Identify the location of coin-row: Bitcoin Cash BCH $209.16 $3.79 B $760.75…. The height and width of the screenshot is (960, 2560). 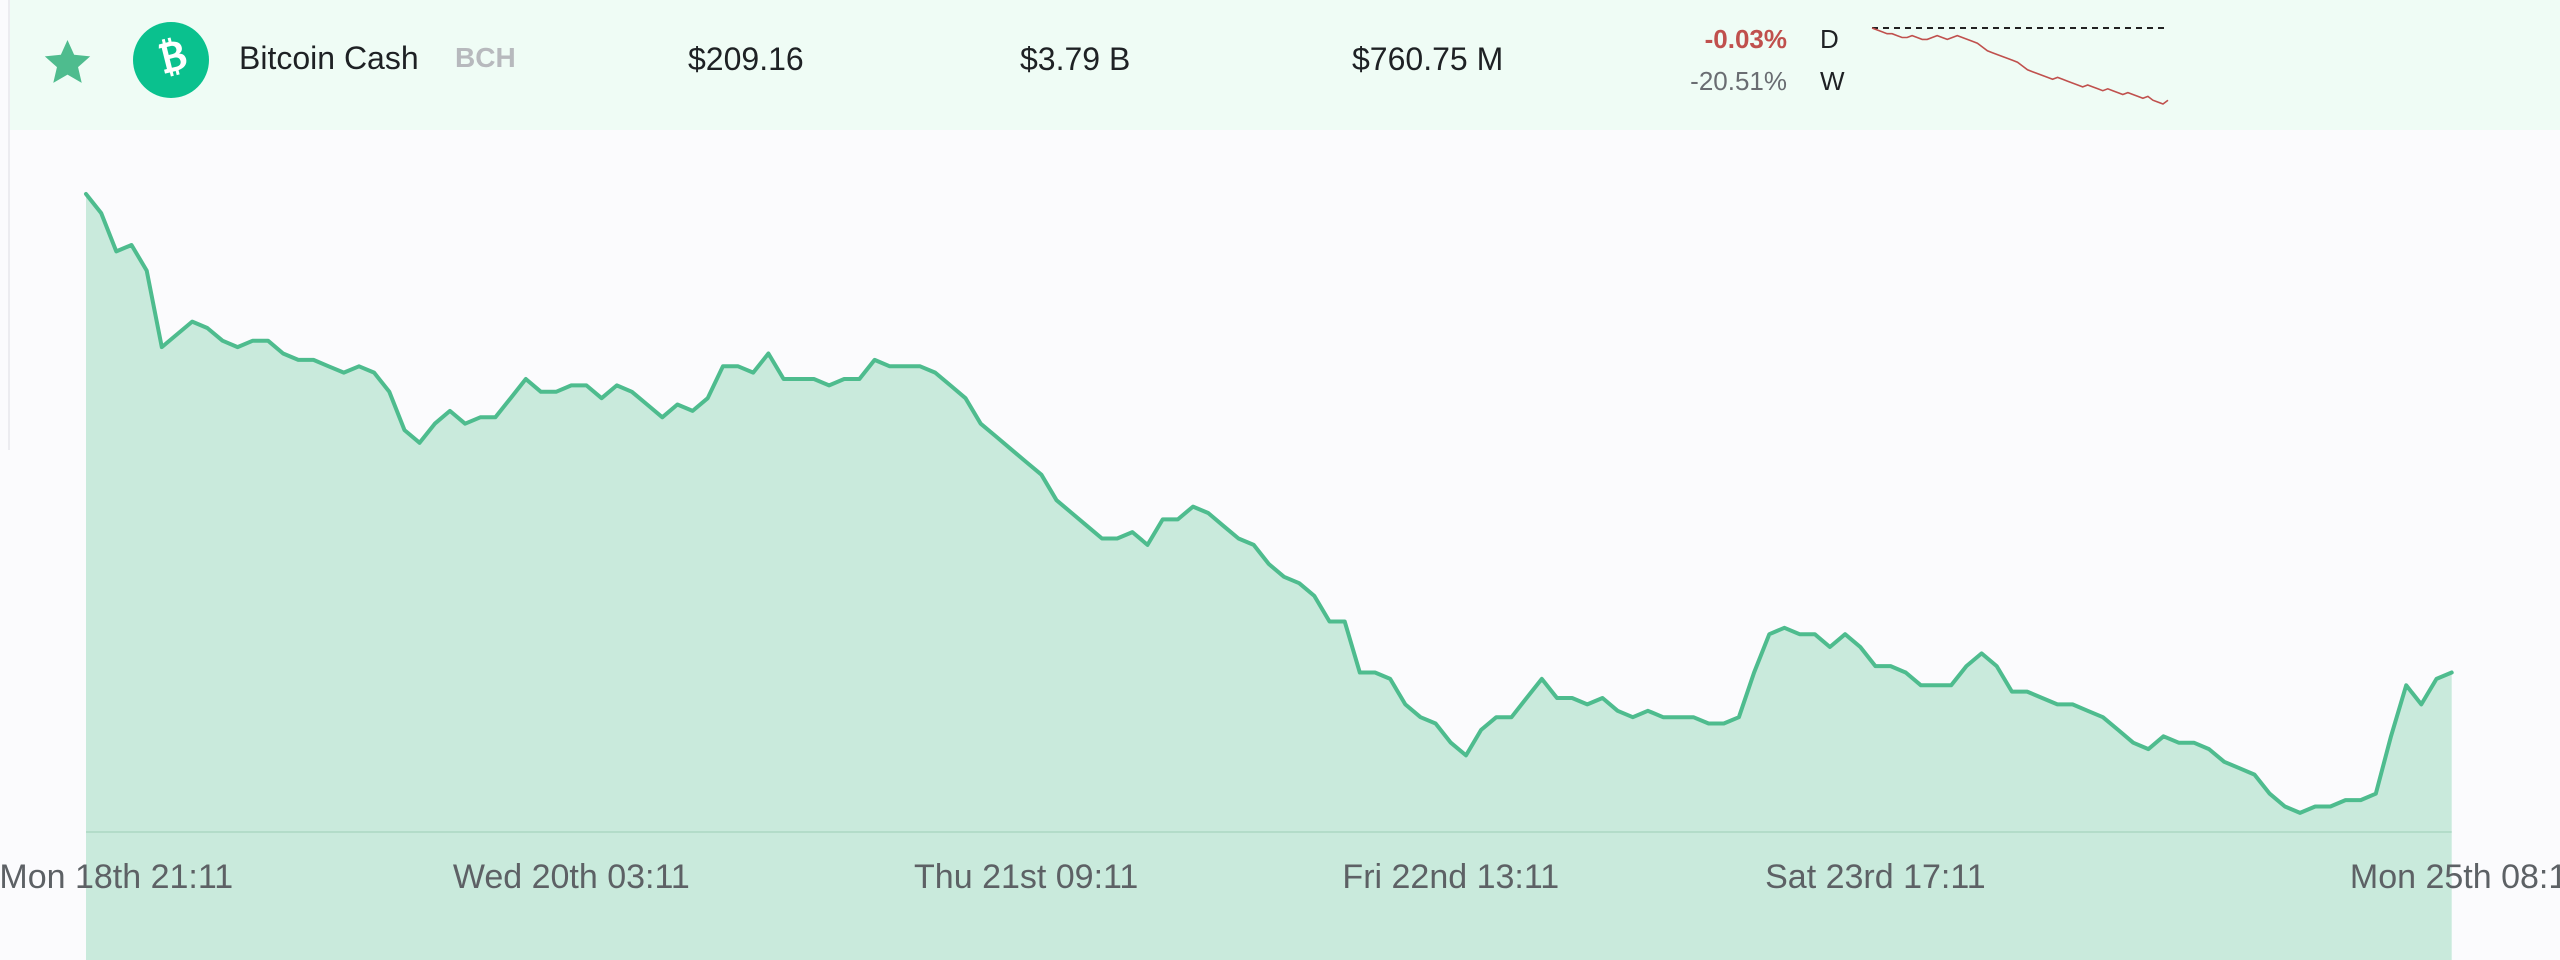
(1285, 65).